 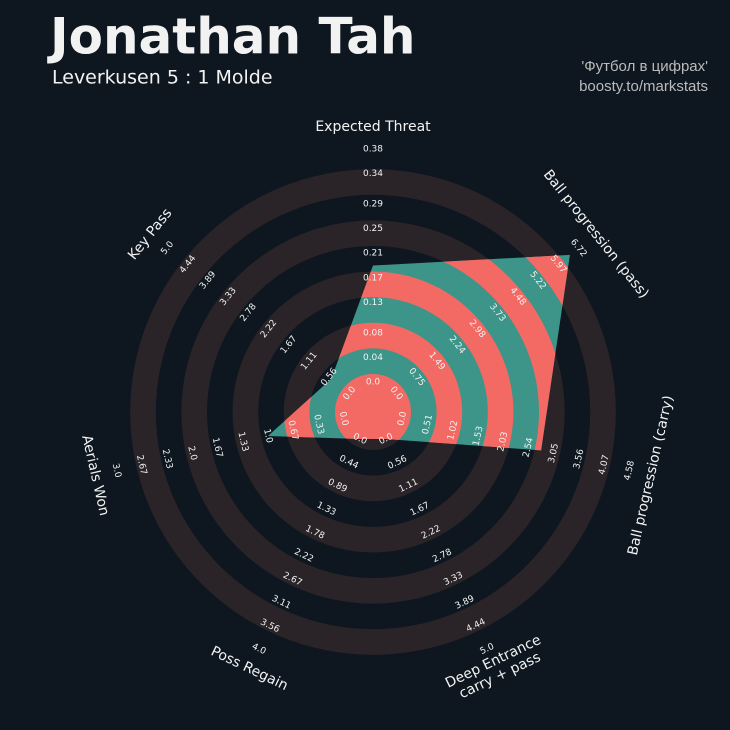 What do you see at coordinates (116, 471) in the screenshot?
I see `tick-label: 3.0` at bounding box center [116, 471].